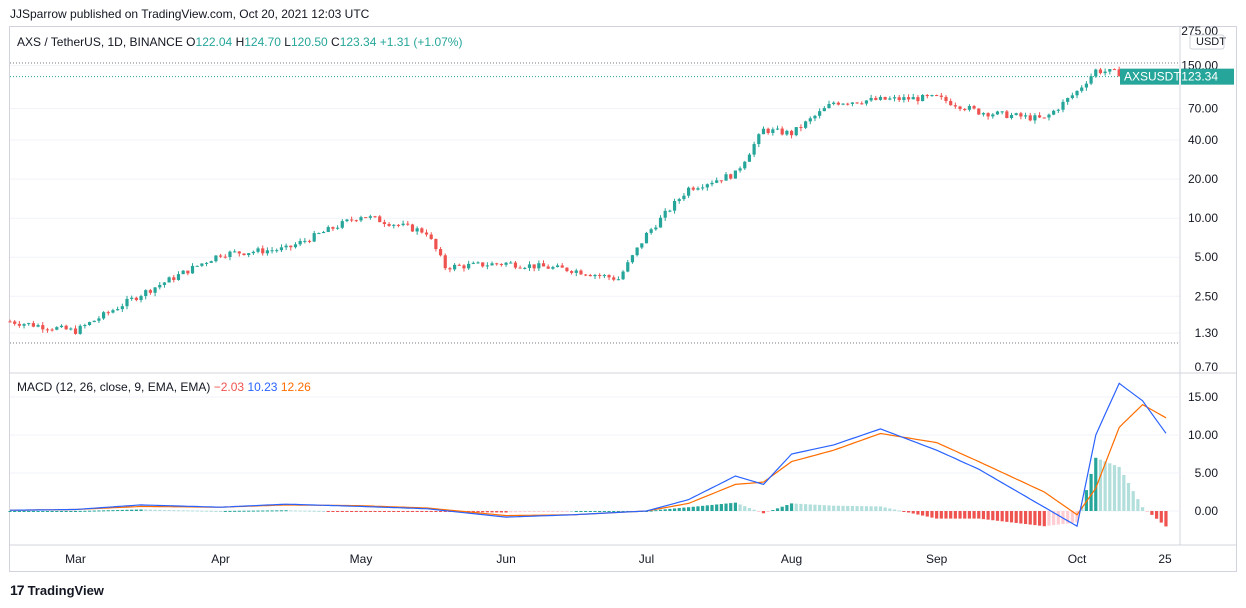 Image resolution: width=1246 pixels, height=608 pixels. Describe the element at coordinates (57, 590) in the screenshot. I see `tradingview-brand: 17 TradingView` at that location.